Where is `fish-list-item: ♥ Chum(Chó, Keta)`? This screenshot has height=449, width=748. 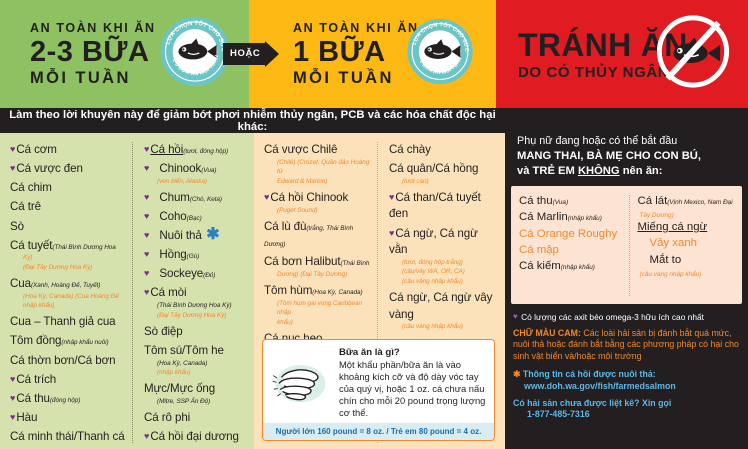 fish-list-item: ♥ Chum(Chó, Keta) is located at coordinates (196, 197).